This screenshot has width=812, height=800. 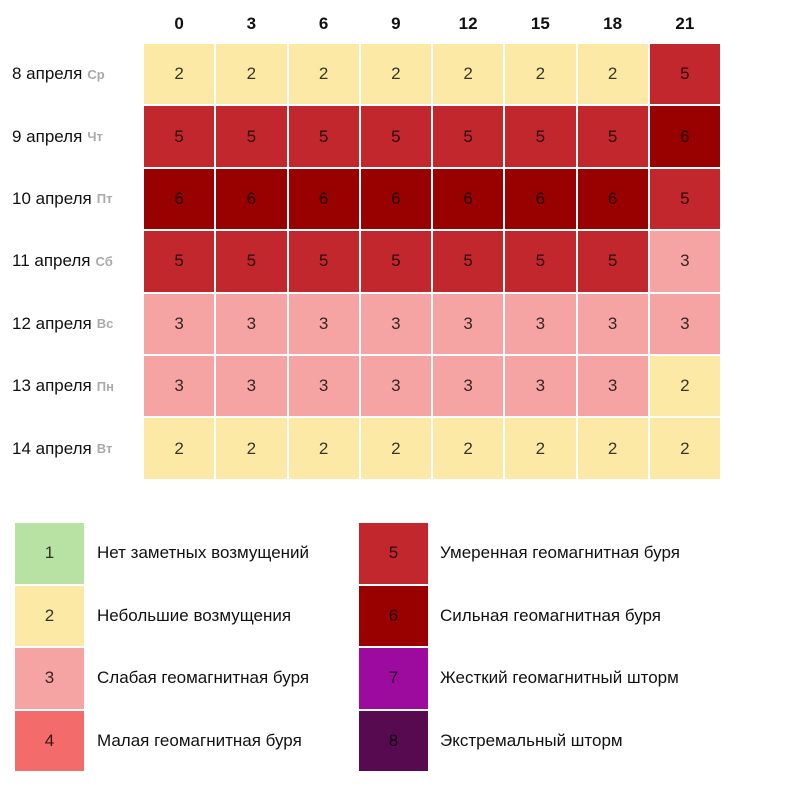 I want to click on row-label: 11 апреля Сб, so click(x=62, y=261).